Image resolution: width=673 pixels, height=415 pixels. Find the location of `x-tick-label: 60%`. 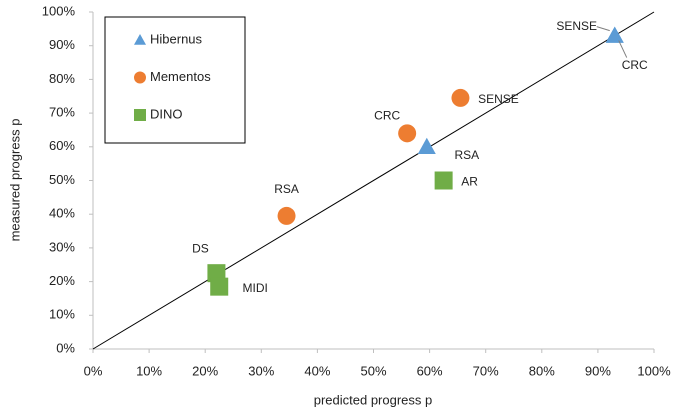

x-tick-label: 60% is located at coordinates (430, 370).